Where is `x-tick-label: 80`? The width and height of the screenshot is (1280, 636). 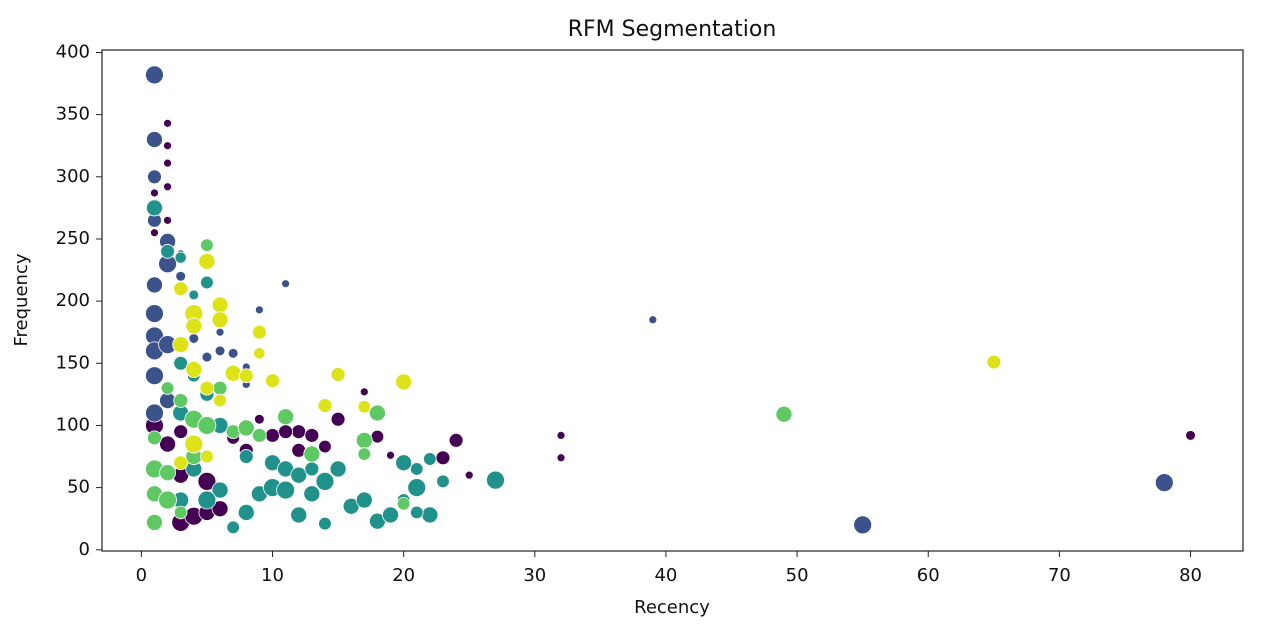
x-tick-label: 80 is located at coordinates (1190, 575).